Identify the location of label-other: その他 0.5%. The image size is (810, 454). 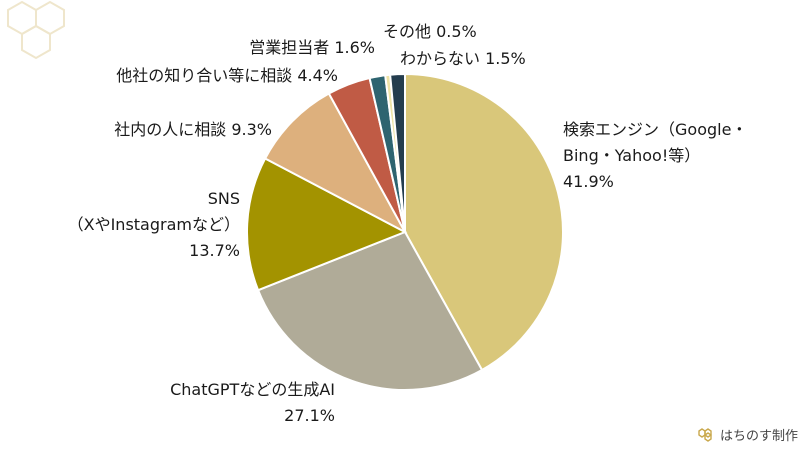
(430, 32).